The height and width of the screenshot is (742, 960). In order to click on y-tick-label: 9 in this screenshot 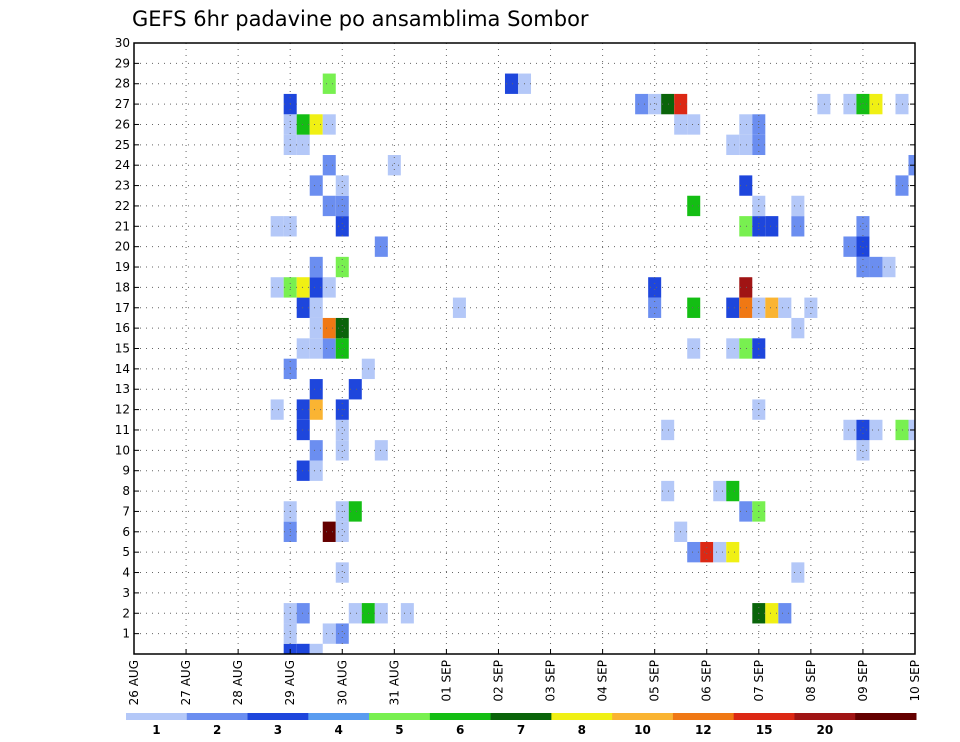, I will do `click(126, 471)`.